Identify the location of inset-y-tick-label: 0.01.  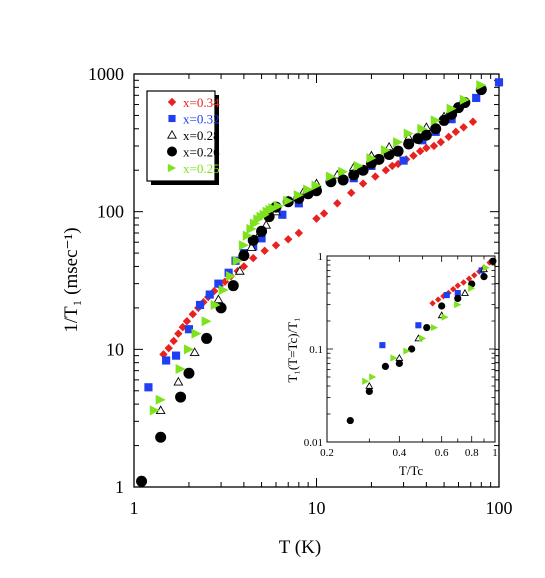
(313, 443).